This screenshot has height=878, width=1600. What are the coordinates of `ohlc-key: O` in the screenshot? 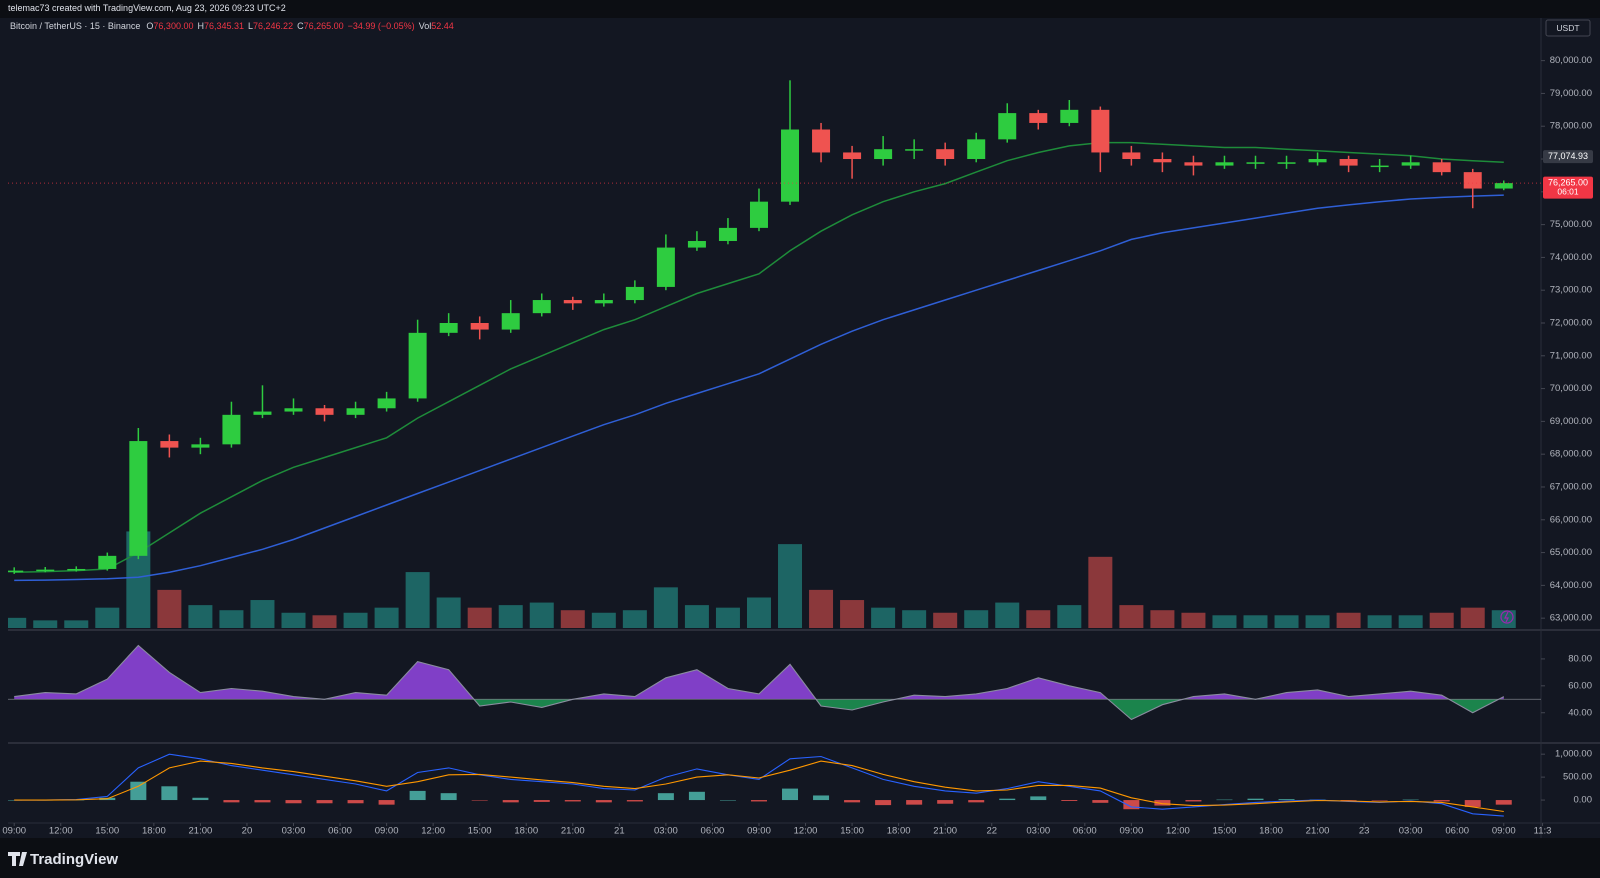 It's located at (150, 26).